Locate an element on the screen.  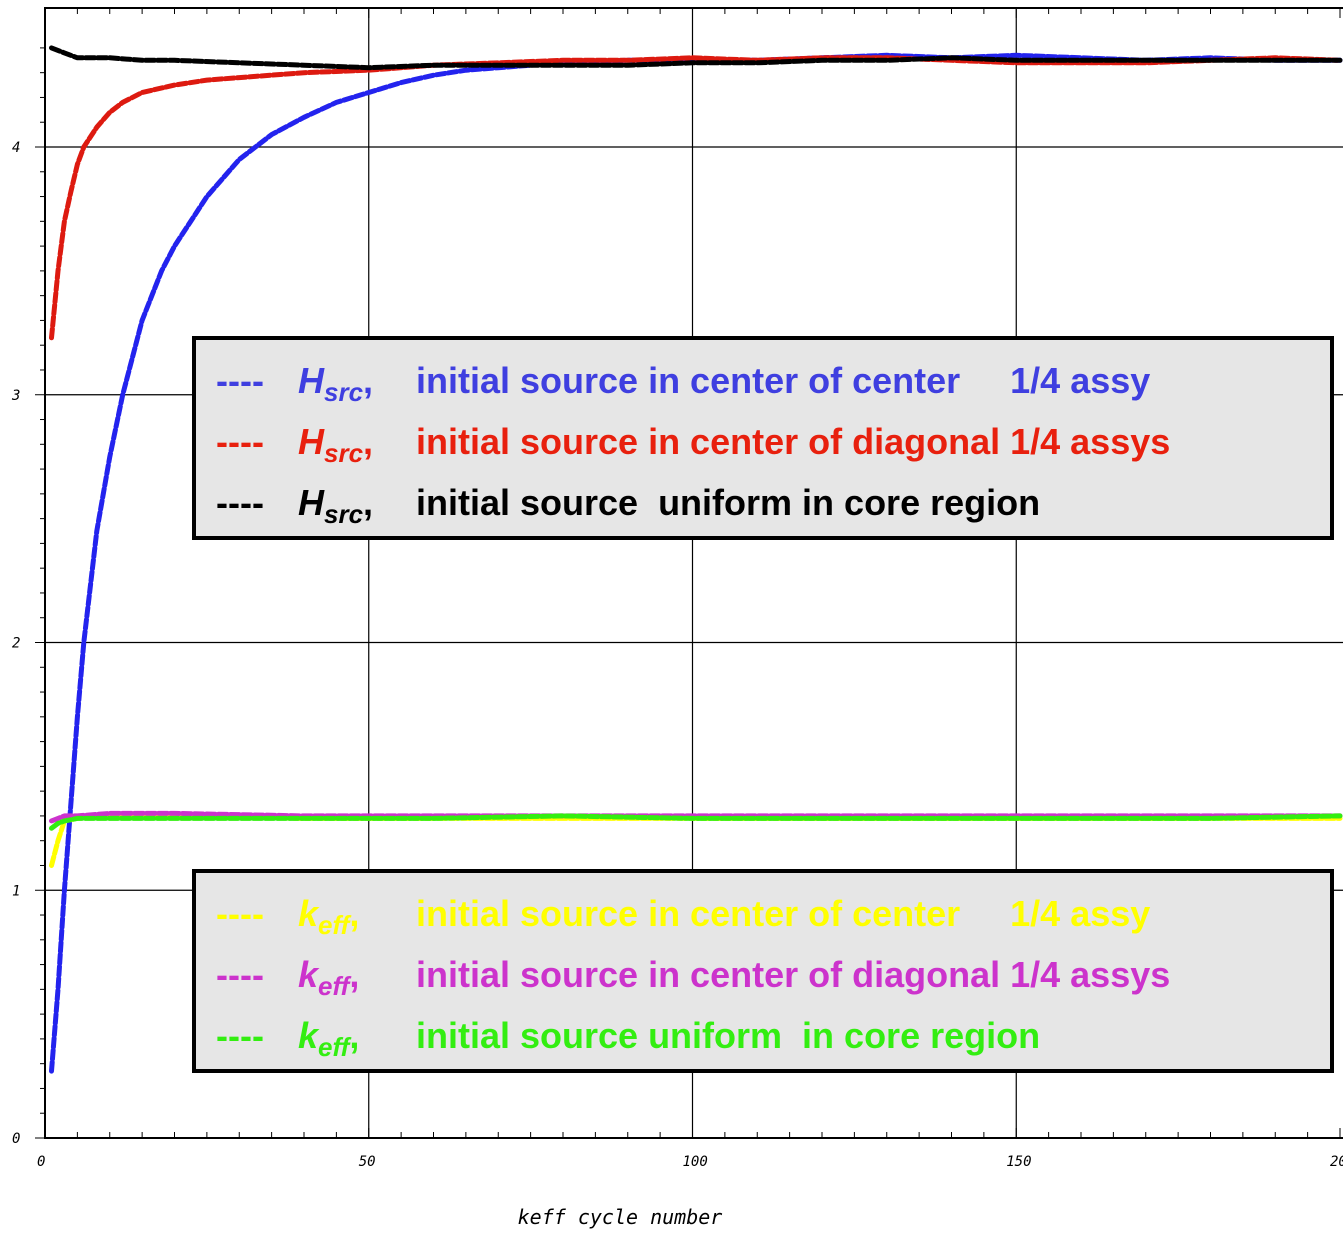
y-tick-label: 4 is located at coordinates (16, 148).